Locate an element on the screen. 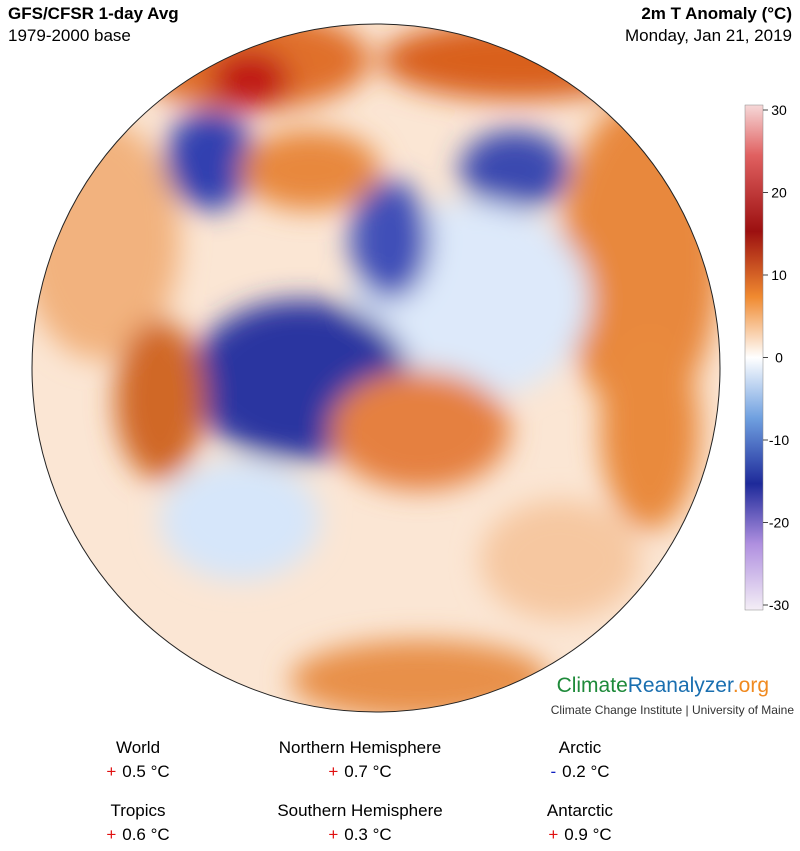 The width and height of the screenshot is (800, 851). stat-value: +0.3 °C is located at coordinates (359, 834).